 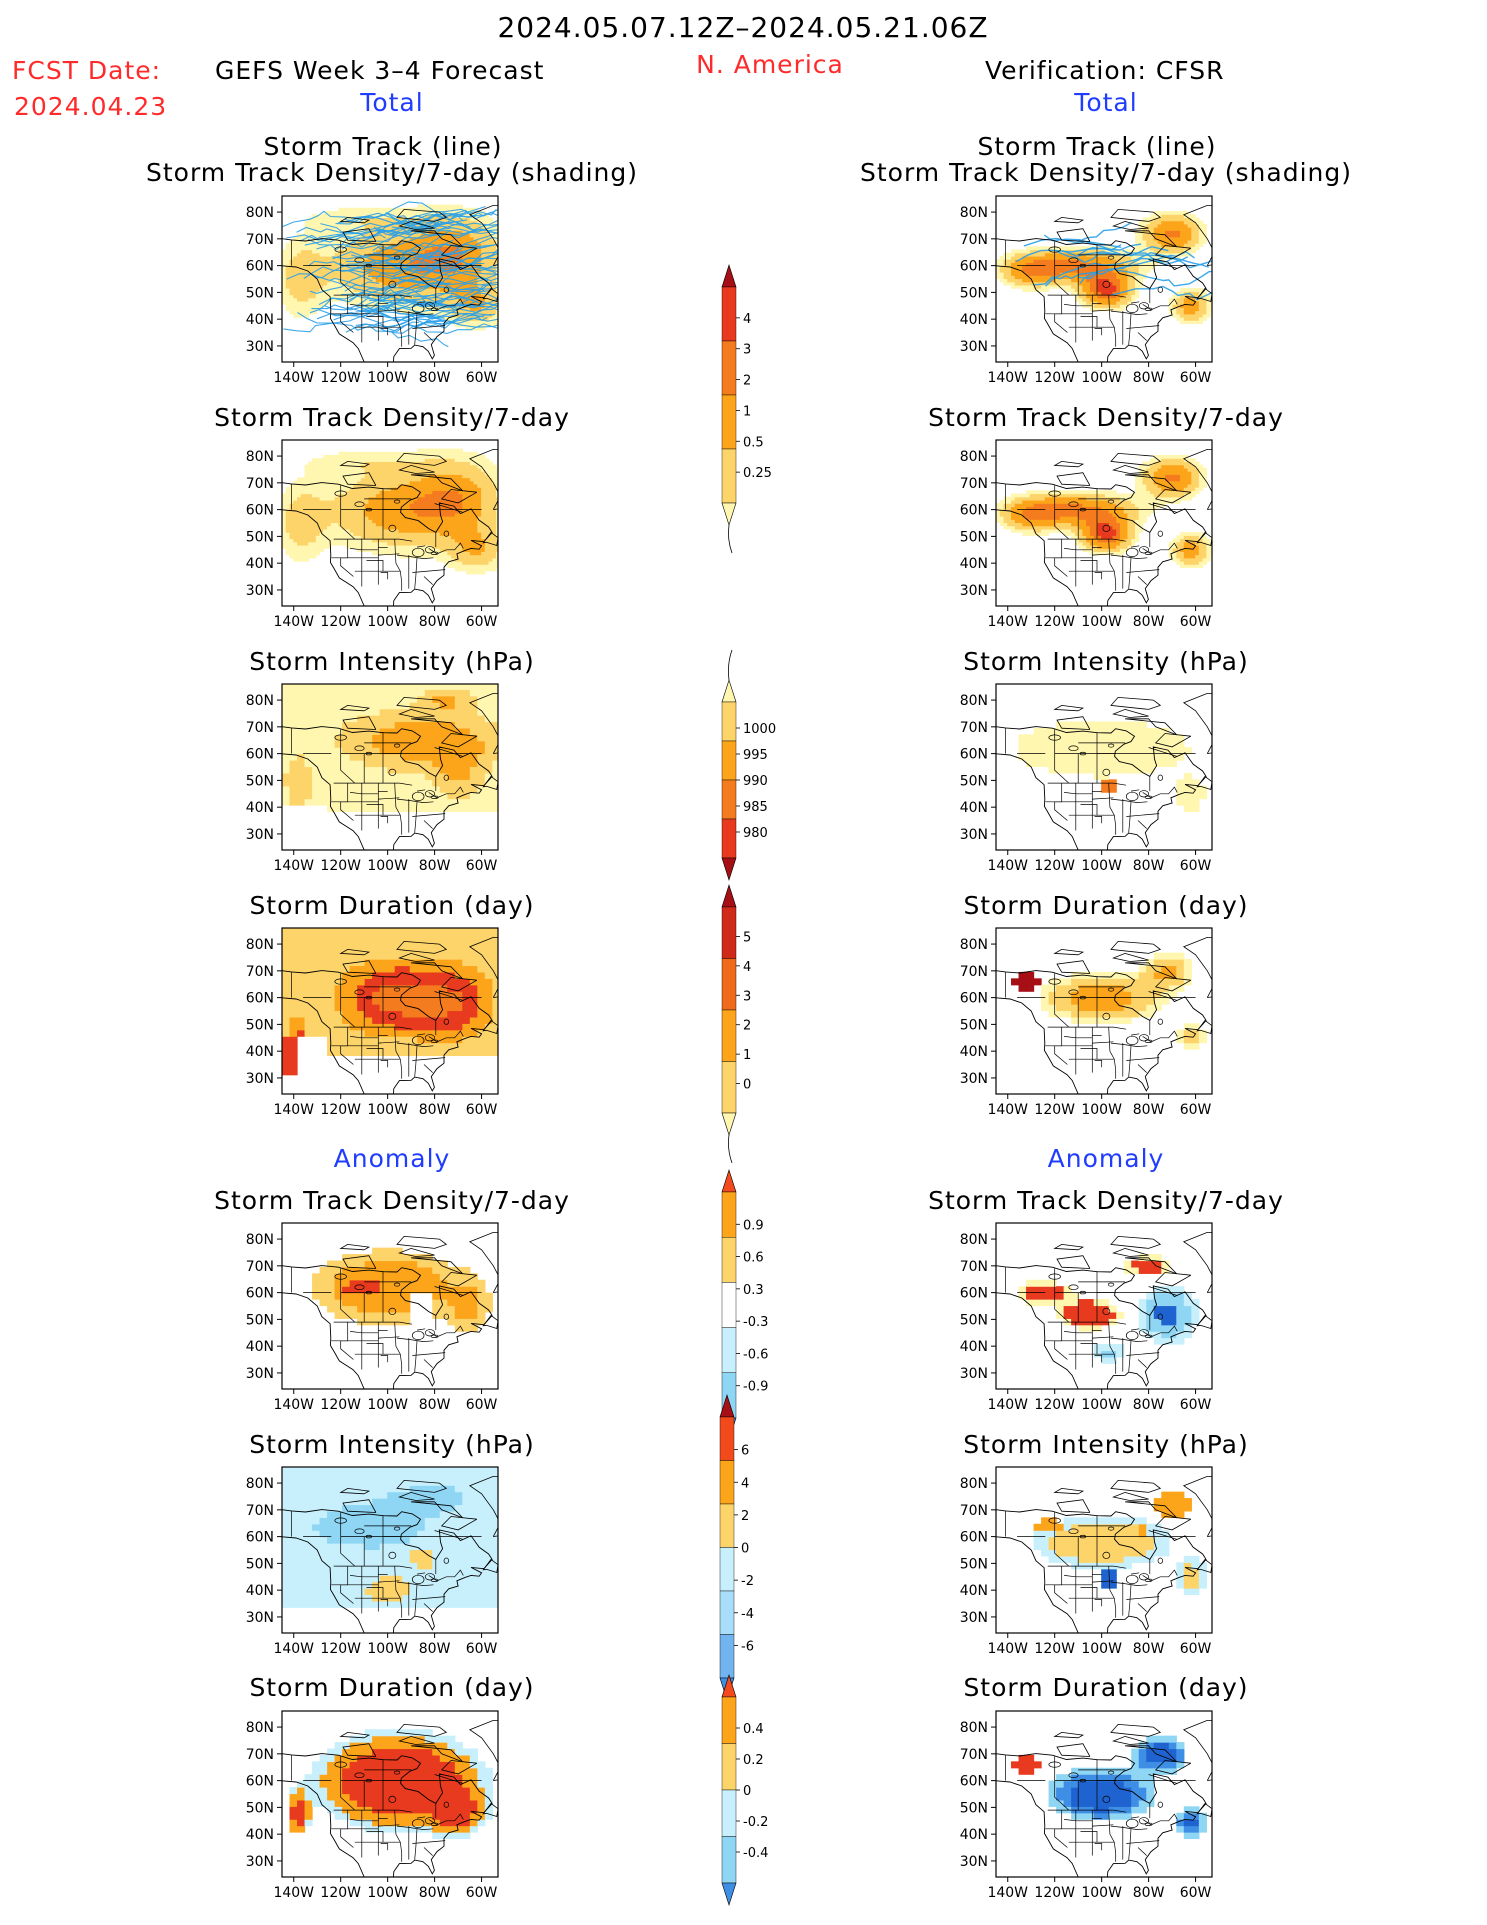 What do you see at coordinates (392, 172) in the screenshot?
I see `l1-subtitle: Storm Track Density/7-day (shading)` at bounding box center [392, 172].